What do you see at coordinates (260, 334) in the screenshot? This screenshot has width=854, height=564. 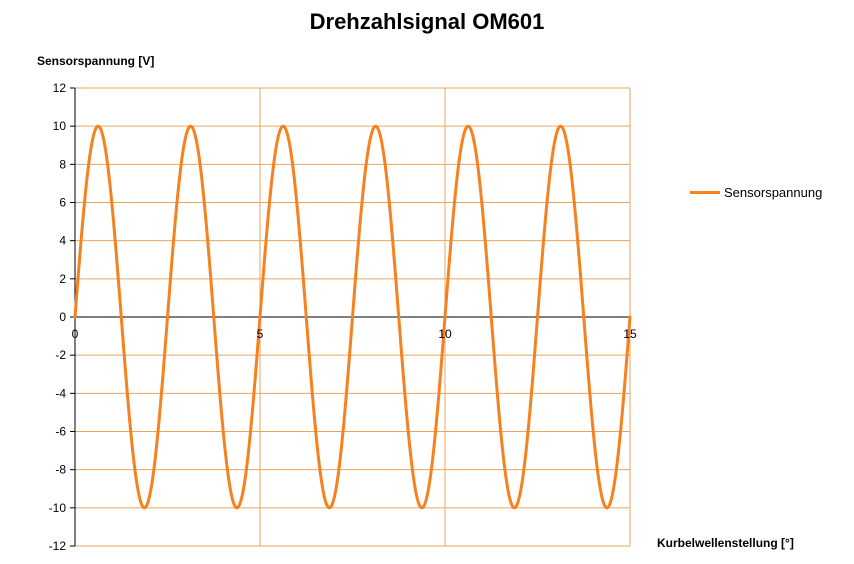 I see `x-tick-label: 5` at bounding box center [260, 334].